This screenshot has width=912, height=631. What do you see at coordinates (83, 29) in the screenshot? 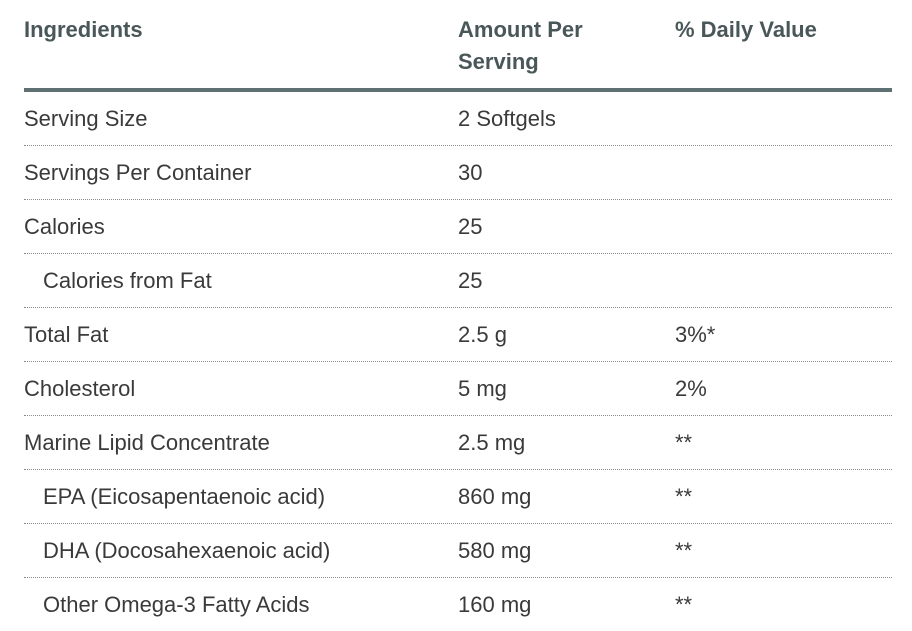
I see `column-header: Ingredients` at bounding box center [83, 29].